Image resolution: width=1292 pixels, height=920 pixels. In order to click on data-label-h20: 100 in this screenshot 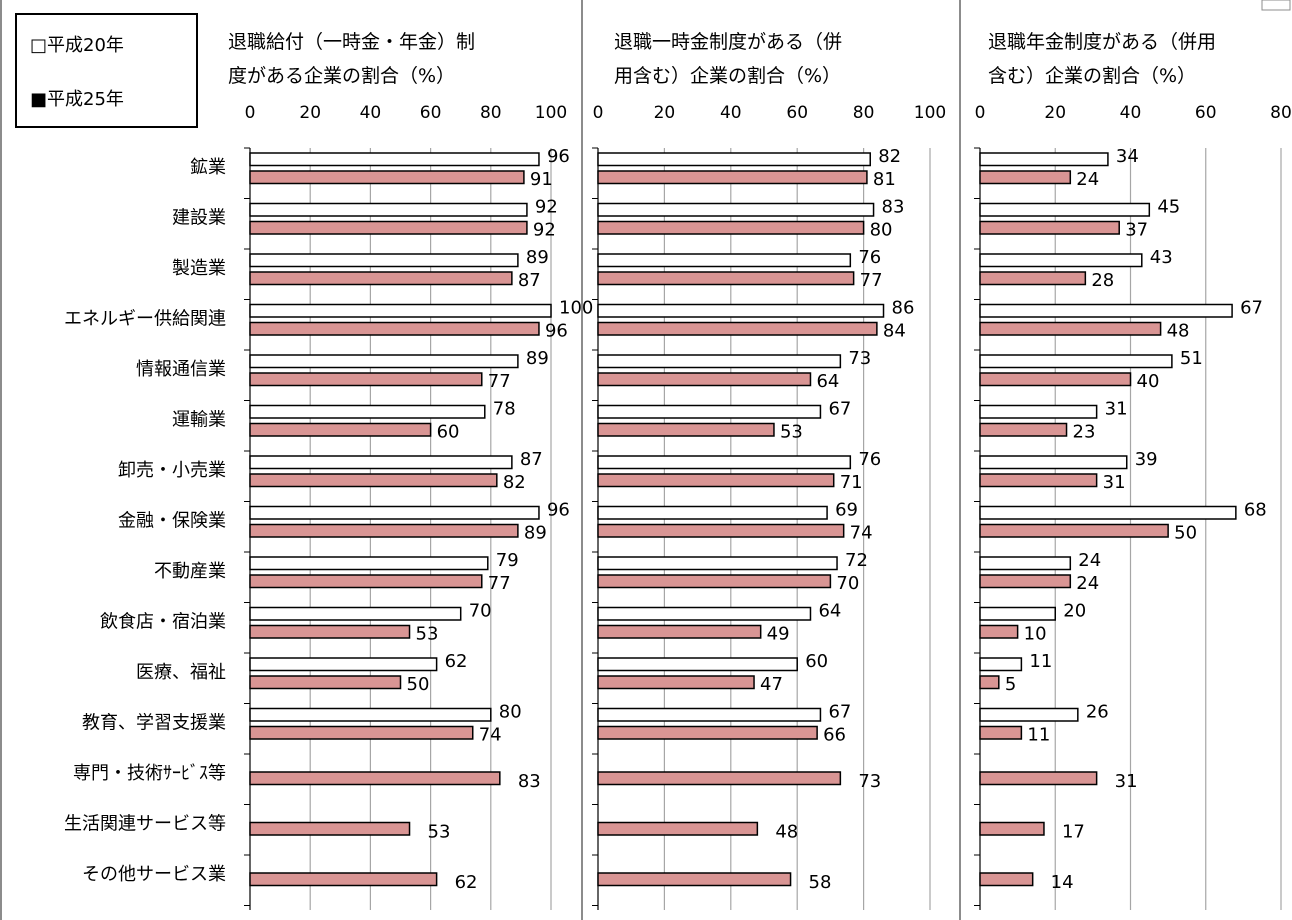, I will do `click(576, 308)`.